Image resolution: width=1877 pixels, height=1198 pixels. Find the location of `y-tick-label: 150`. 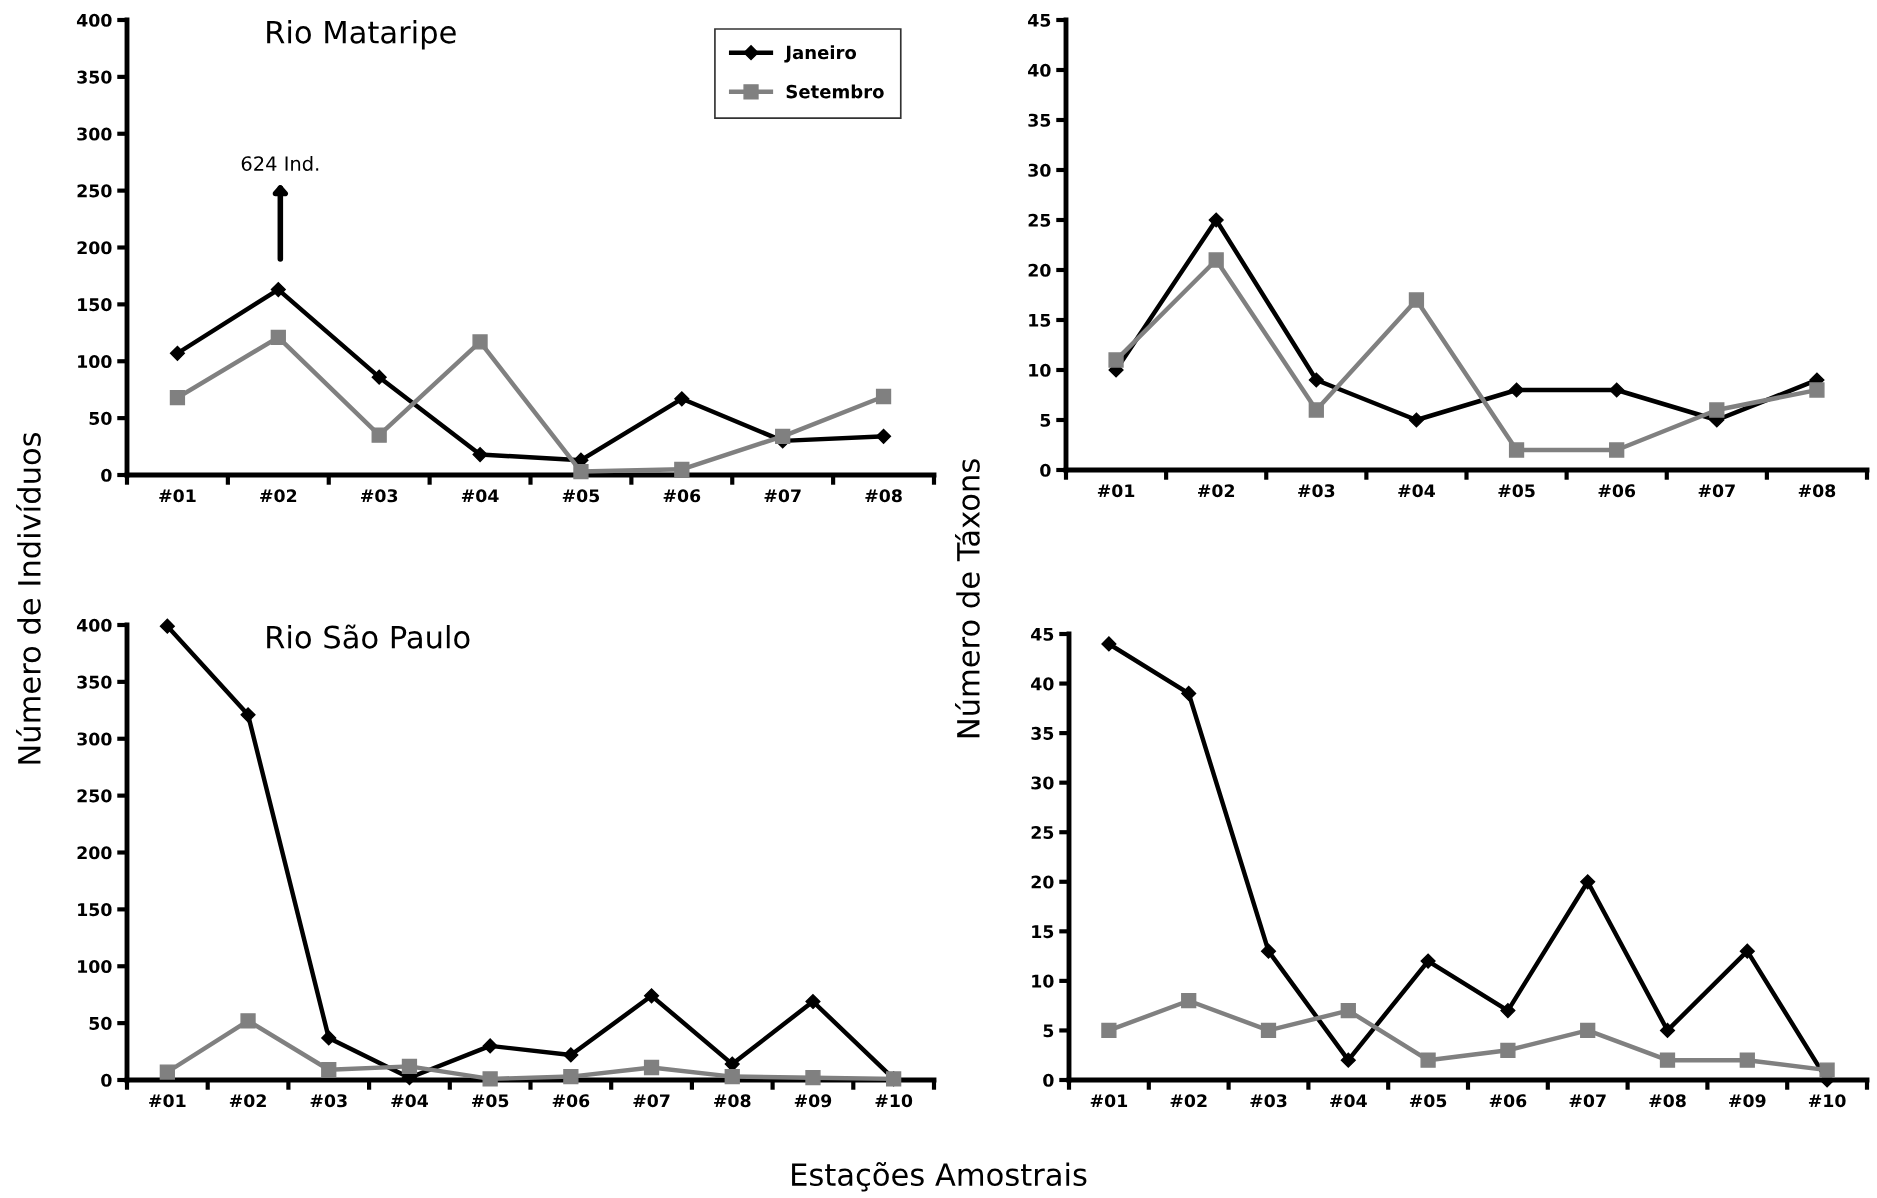

y-tick-label: 150 is located at coordinates (95, 305).